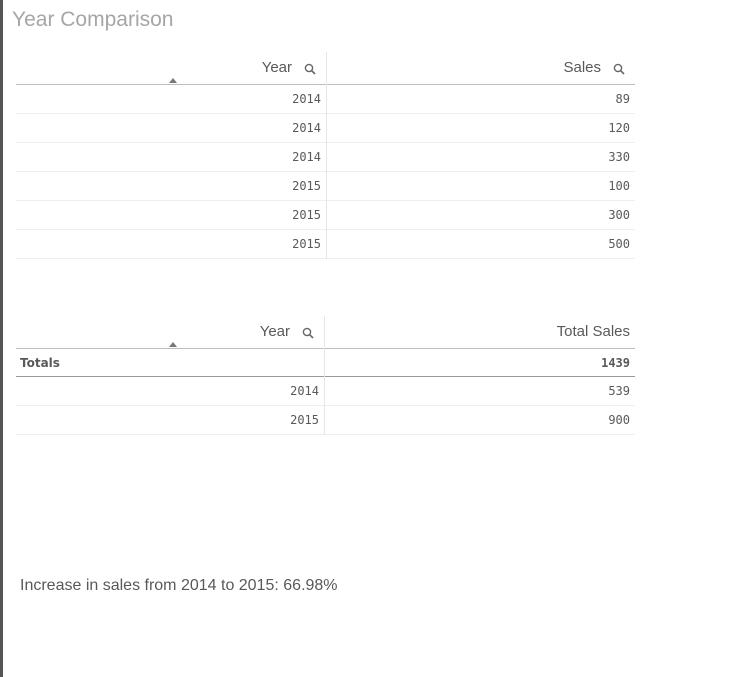 Image resolution: width=742 pixels, height=677 pixels. Describe the element at coordinates (1, 338) in the screenshot. I see `left-border` at that location.